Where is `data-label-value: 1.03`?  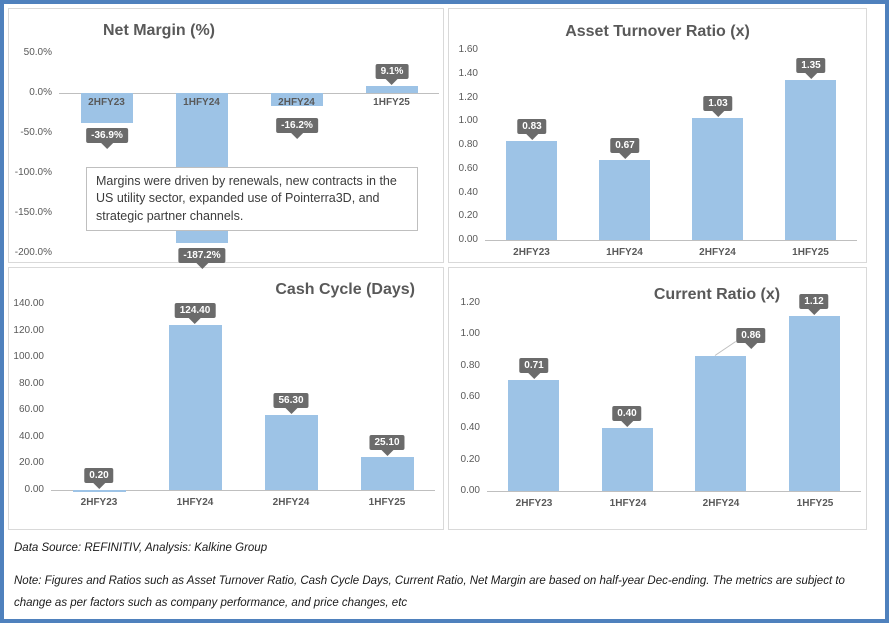
data-label-value: 1.03 is located at coordinates (718, 103).